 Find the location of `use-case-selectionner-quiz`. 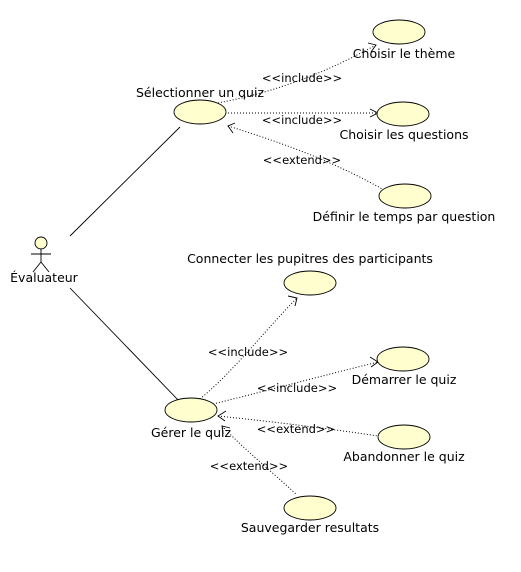

use-case-selectionner-quiz is located at coordinates (200, 112).